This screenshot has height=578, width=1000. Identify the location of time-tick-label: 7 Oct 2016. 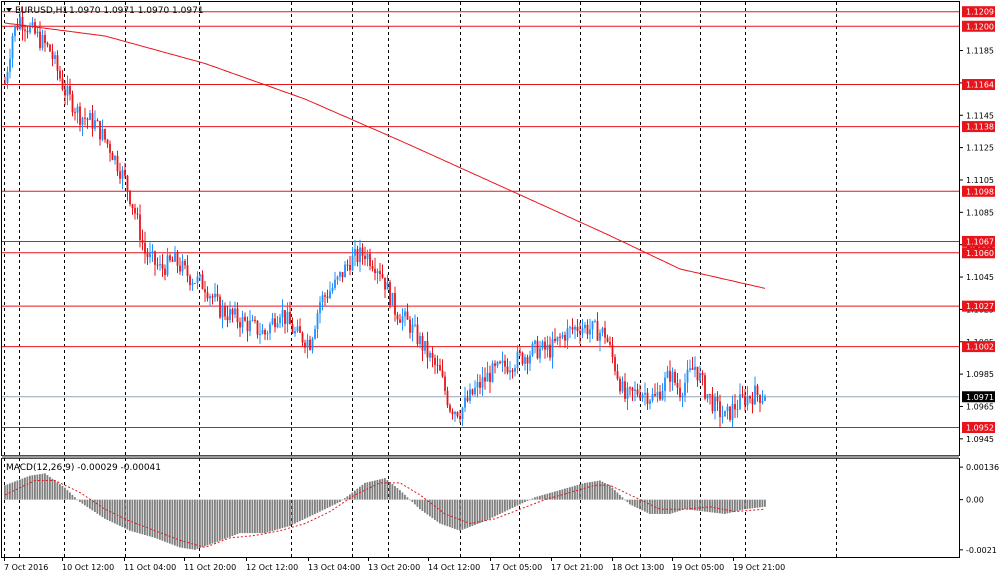
(26, 567).